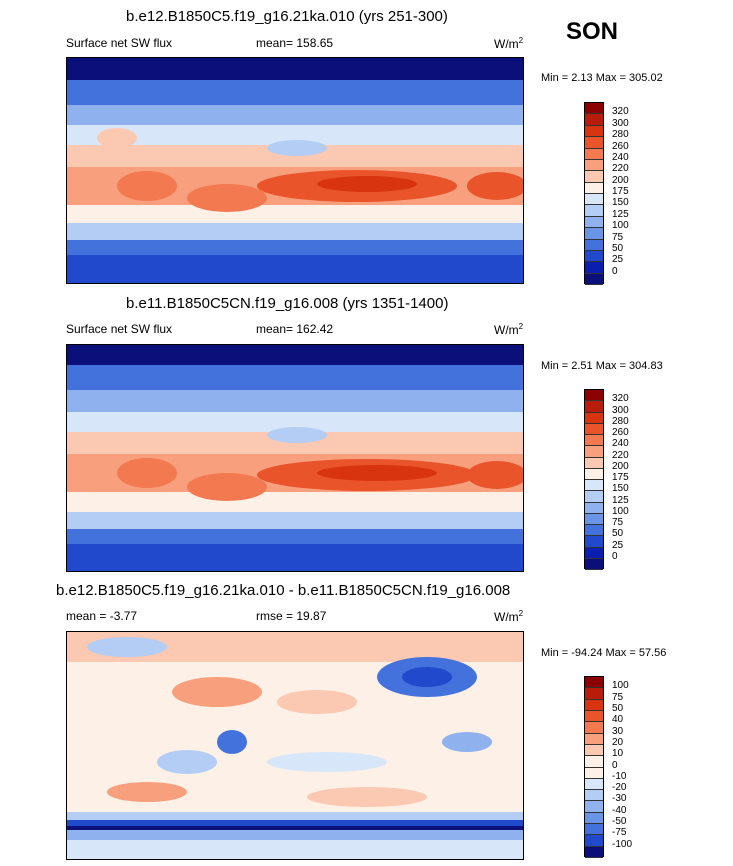 Image resolution: width=733 pixels, height=866 pixels. I want to click on panel-2-units: W/m2, so click(509, 329).